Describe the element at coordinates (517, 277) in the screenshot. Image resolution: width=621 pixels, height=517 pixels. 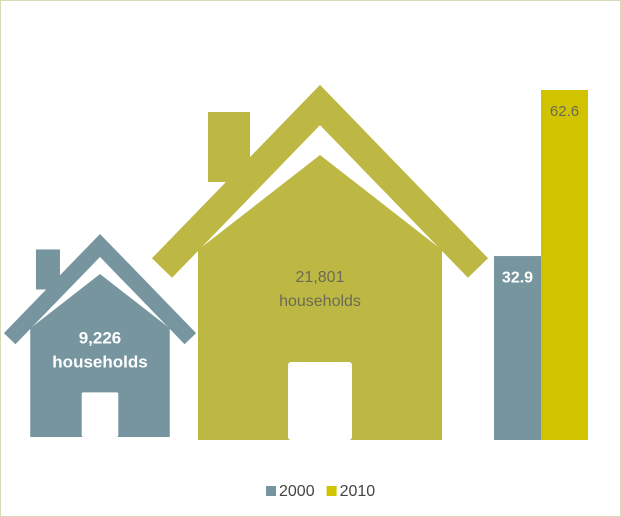
I see `bar-value-label: 32.9` at that location.